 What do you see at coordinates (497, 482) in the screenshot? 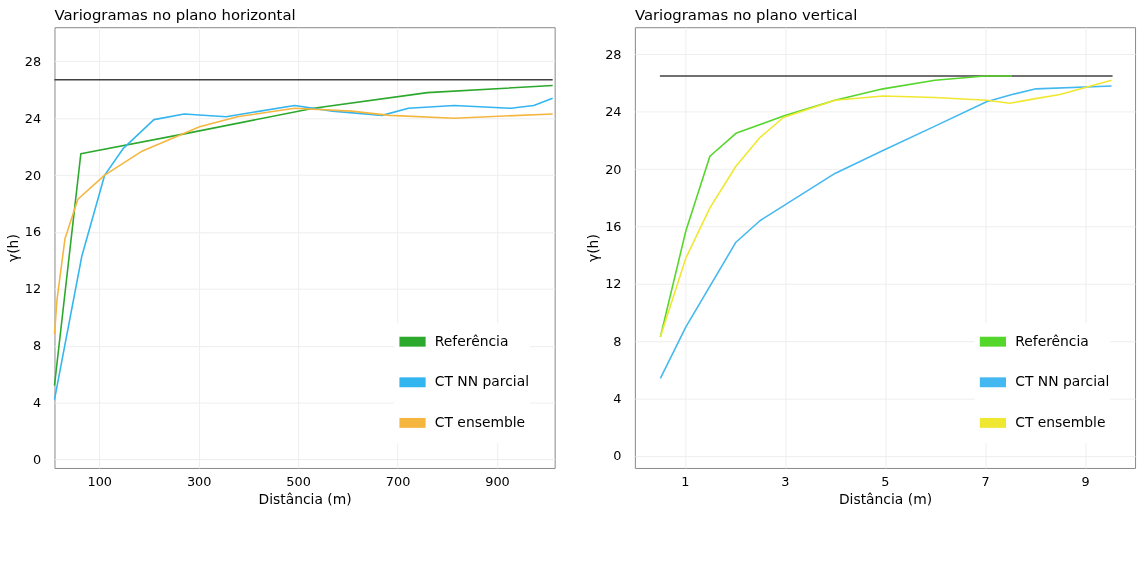
I see `x-tick-label: 900` at bounding box center [497, 482].